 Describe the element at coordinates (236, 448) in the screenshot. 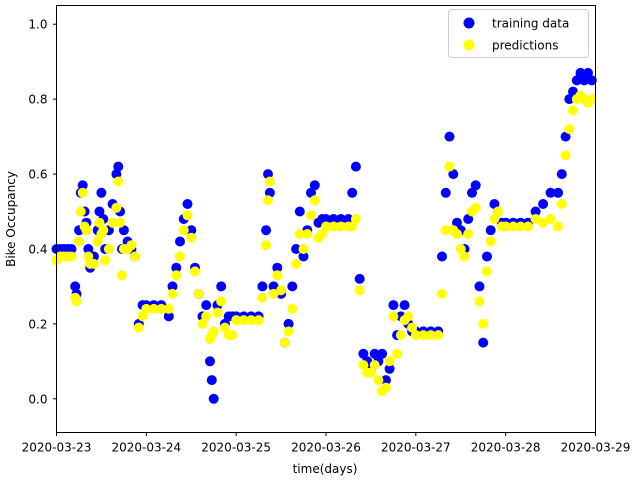

I see `x-tick-label-2: 2020-03-25` at that location.